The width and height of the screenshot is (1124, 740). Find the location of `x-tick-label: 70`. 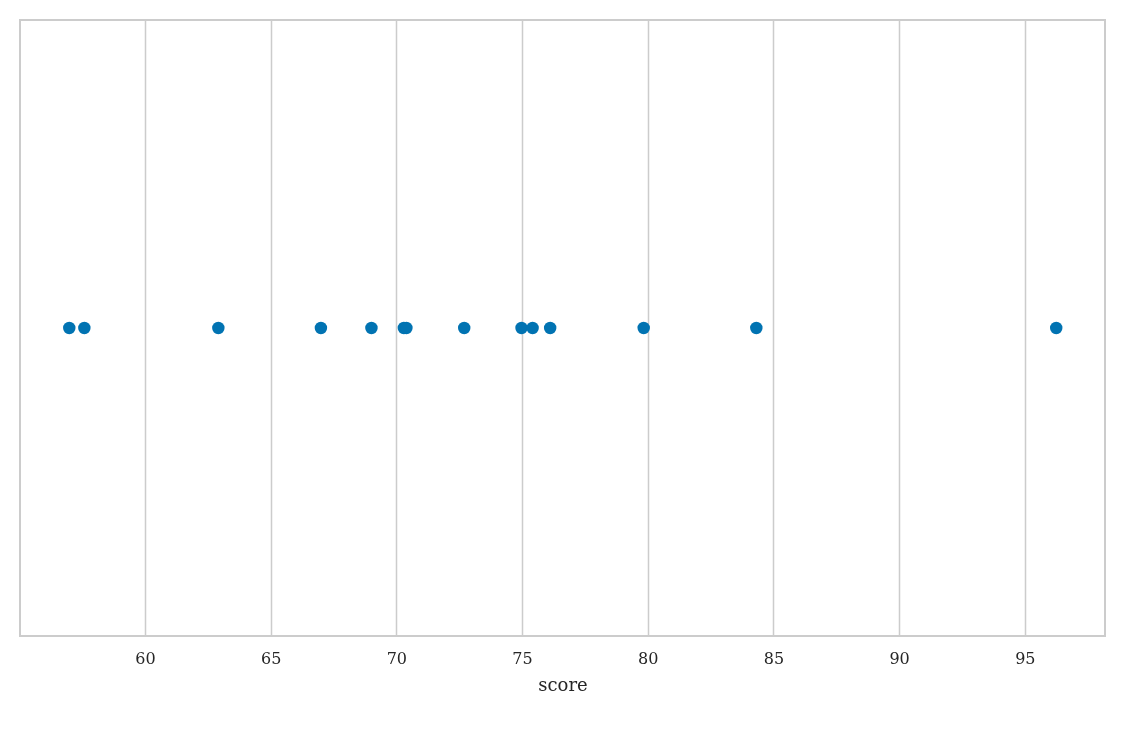

x-tick-label: 70 is located at coordinates (397, 658).